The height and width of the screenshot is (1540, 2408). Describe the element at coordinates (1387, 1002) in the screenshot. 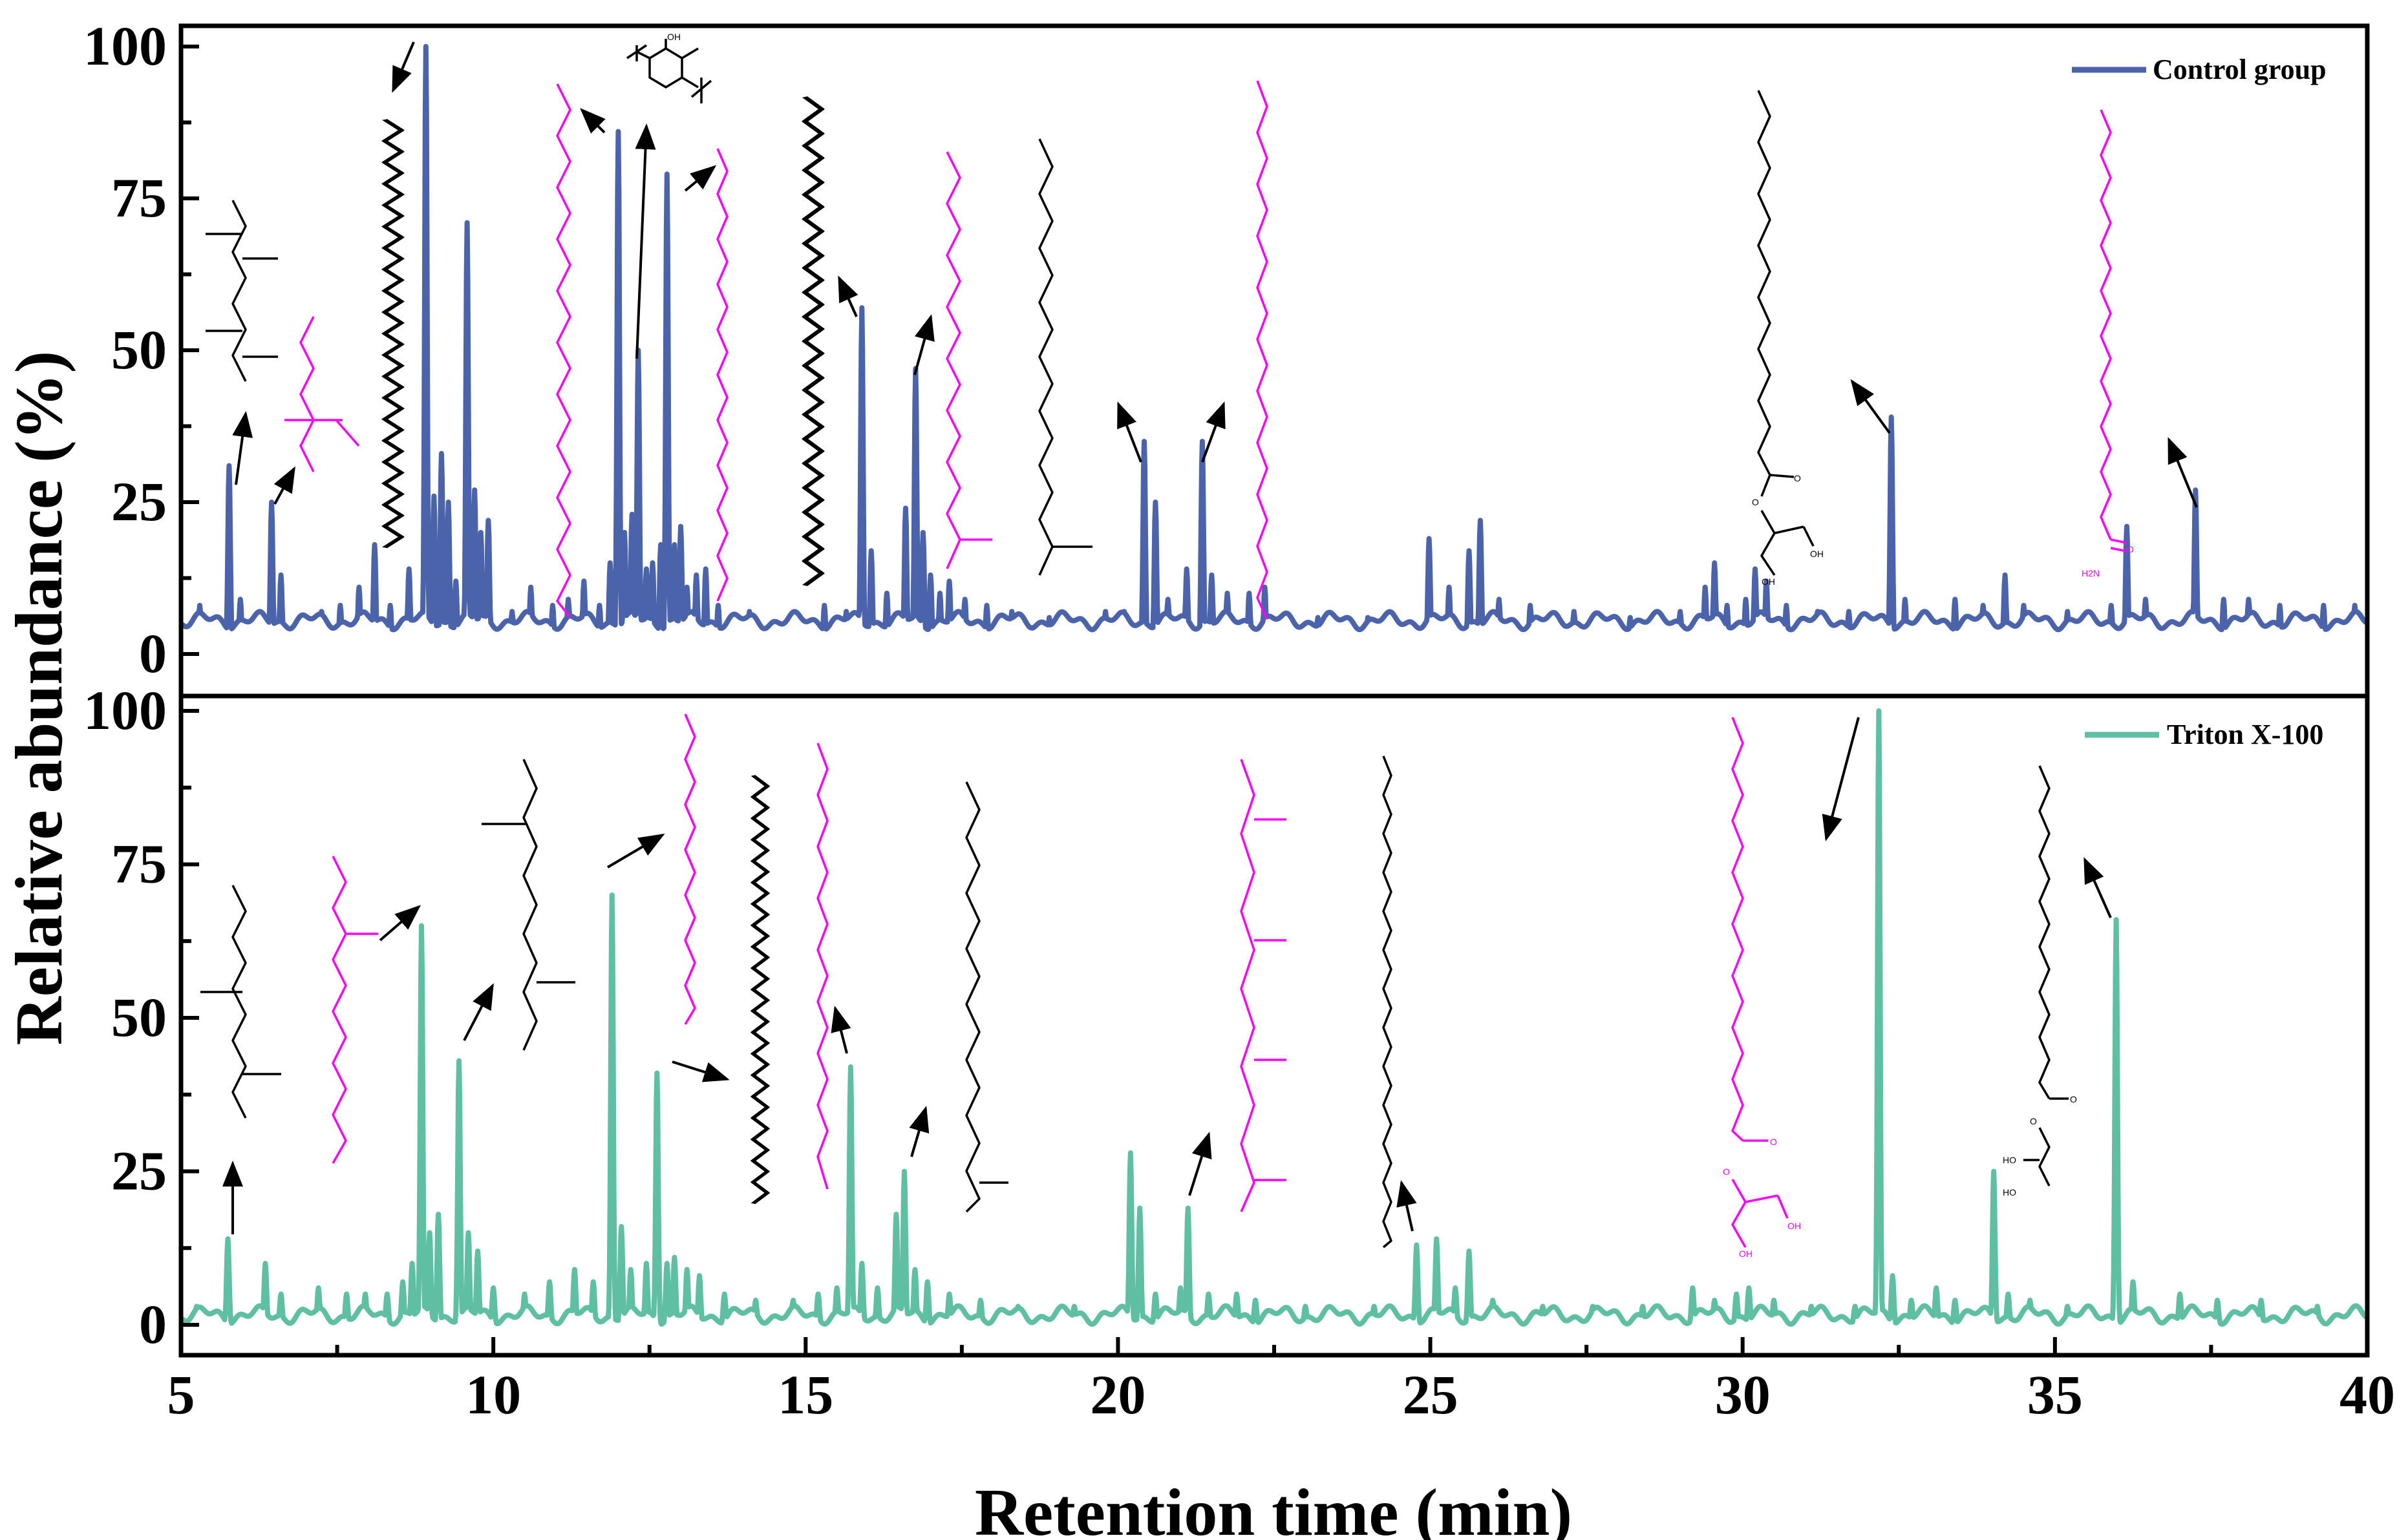

I see `long-chain-alkane-structure-b` at that location.